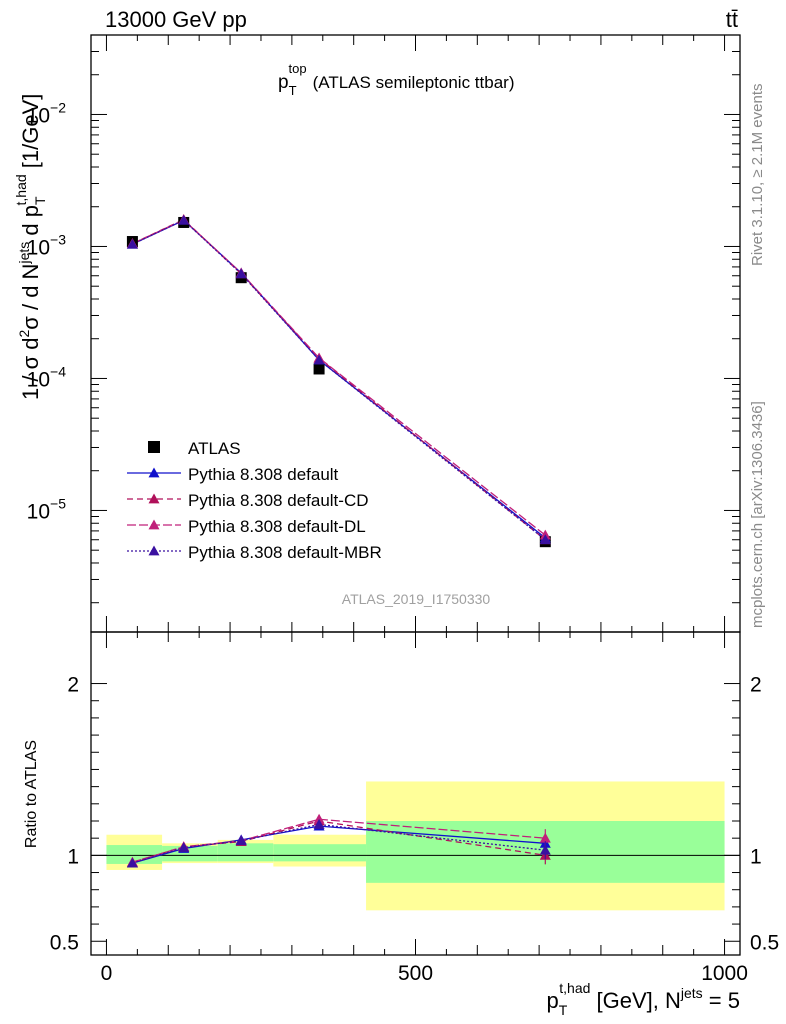 The image size is (786, 1024). What do you see at coordinates (154, 524) in the screenshot?
I see `legend-marker-dl` at bounding box center [154, 524].